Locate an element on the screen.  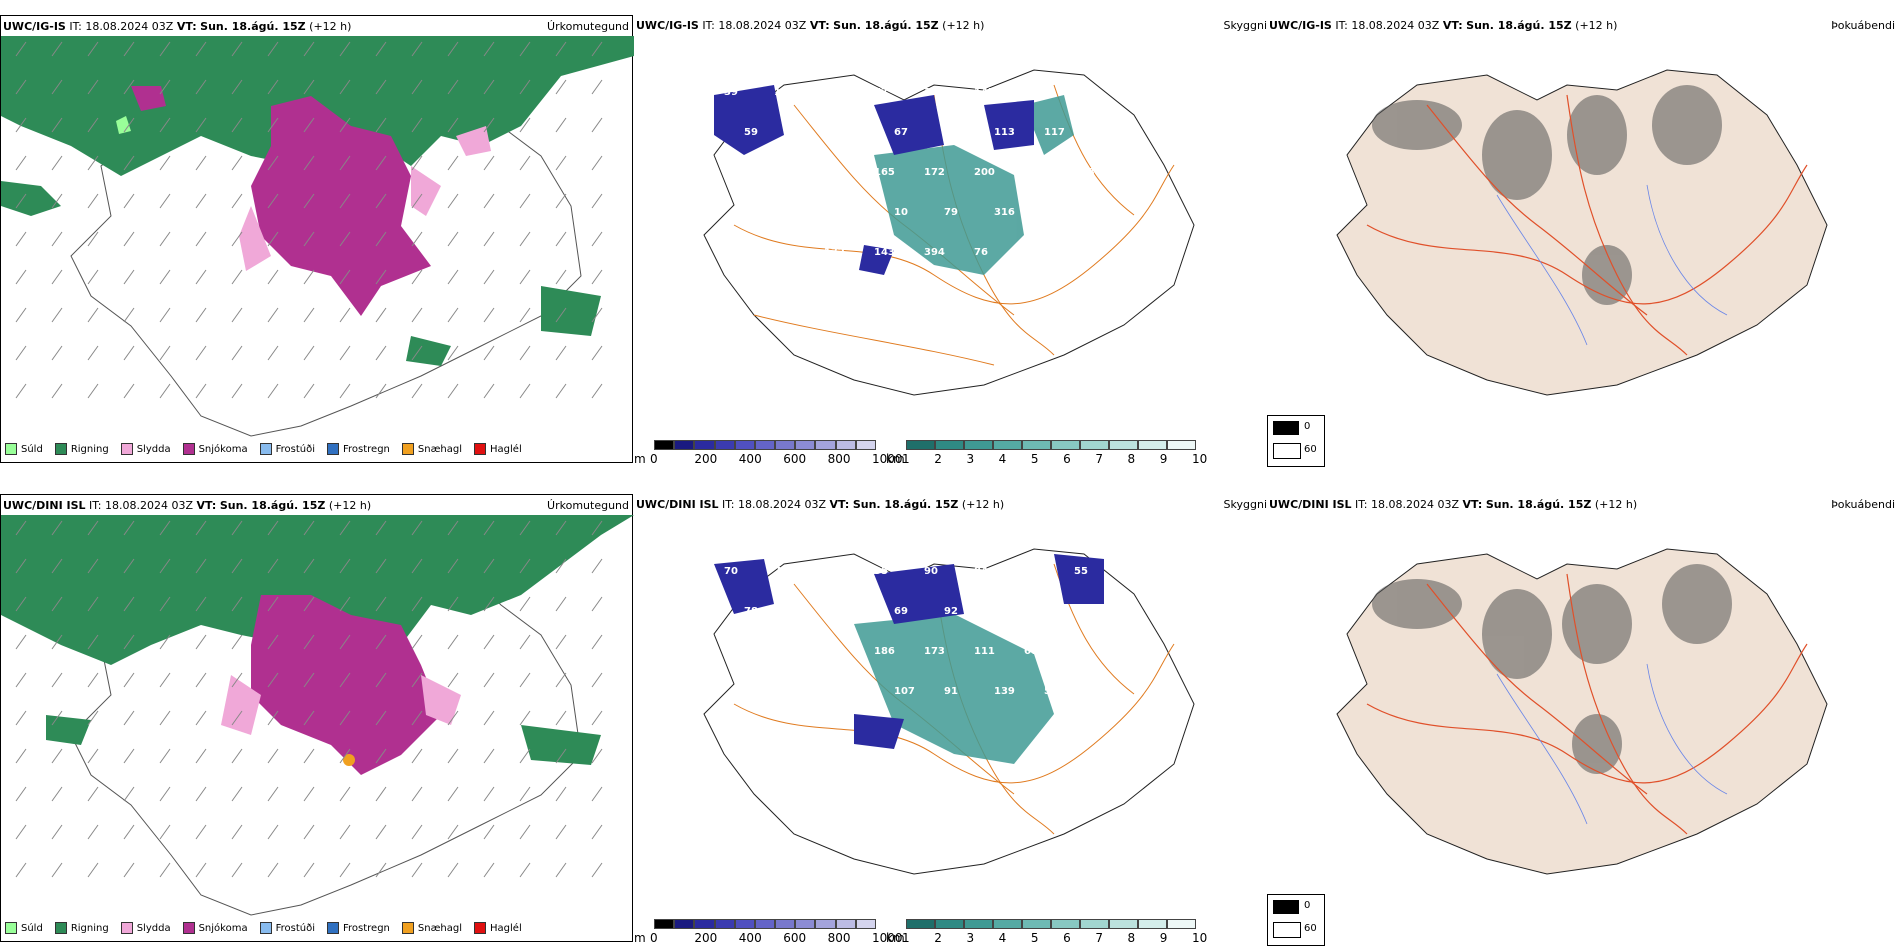
low-visibility-area is located at coordinates (954, 689).